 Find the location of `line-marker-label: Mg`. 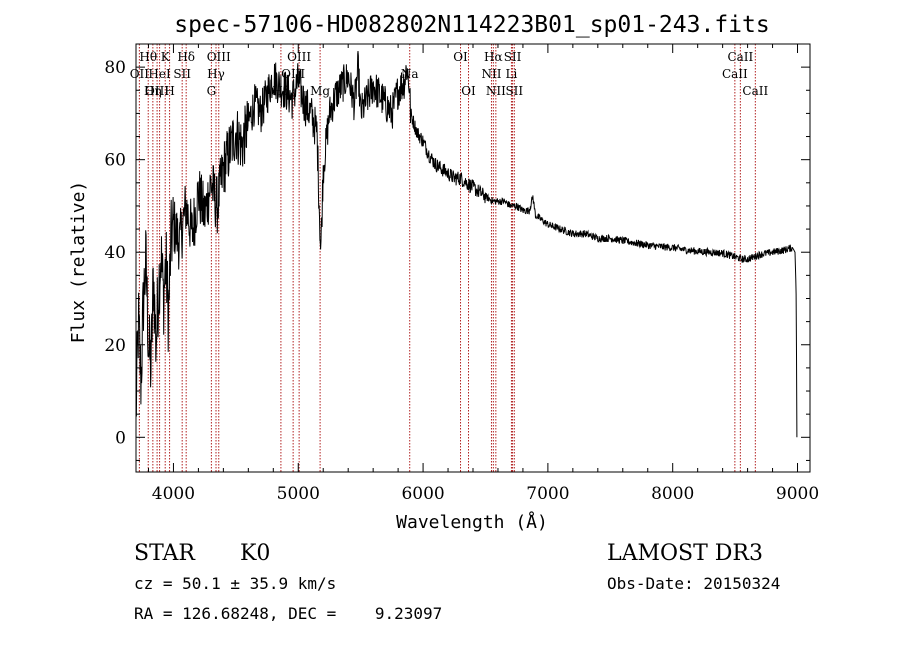

line-marker-label: Mg is located at coordinates (320, 91).